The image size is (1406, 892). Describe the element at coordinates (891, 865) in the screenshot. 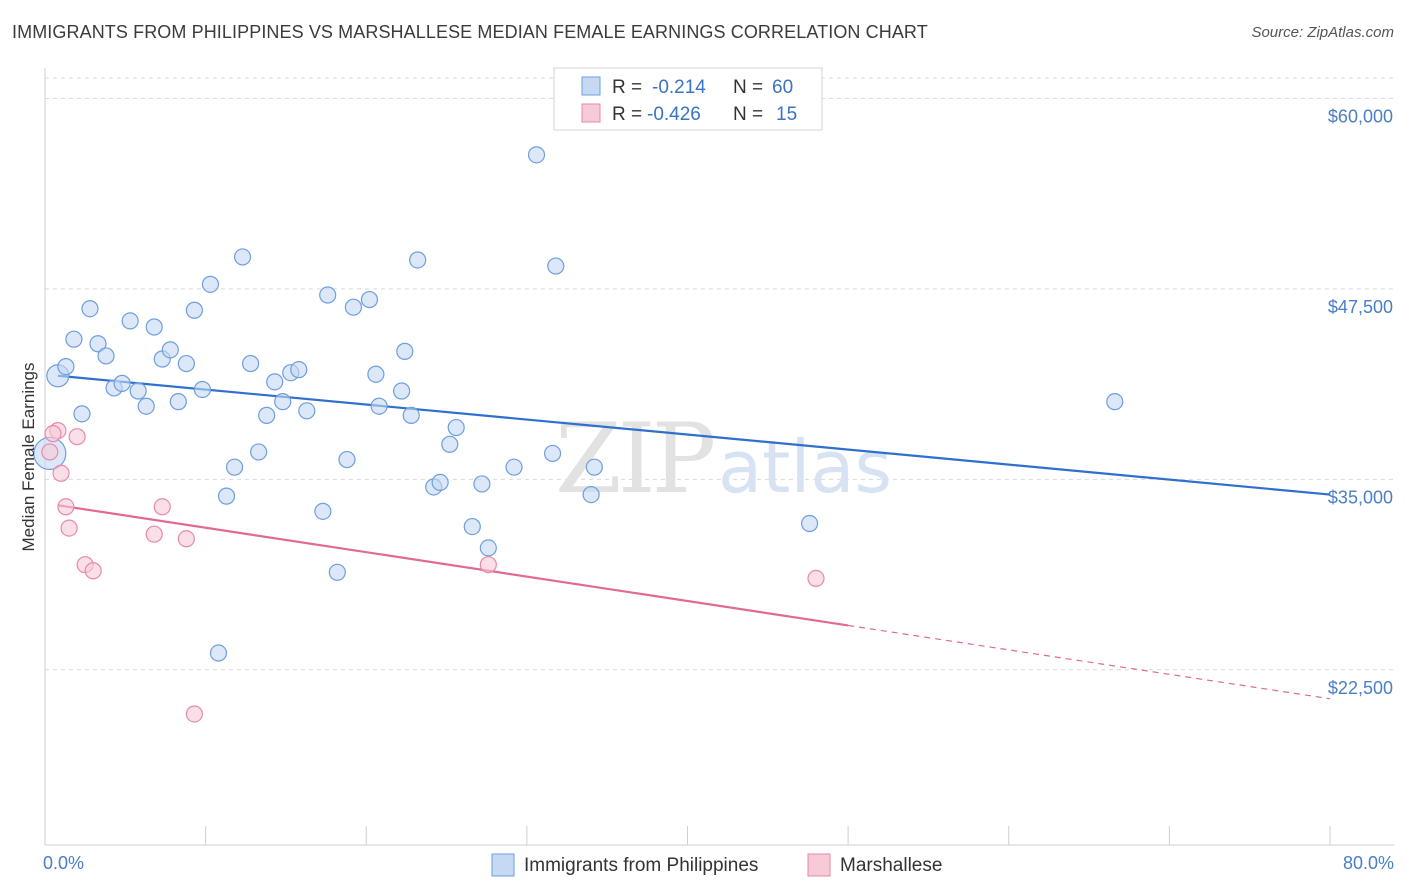

I see `series-legend-label-marshallese: Marshallese` at that location.